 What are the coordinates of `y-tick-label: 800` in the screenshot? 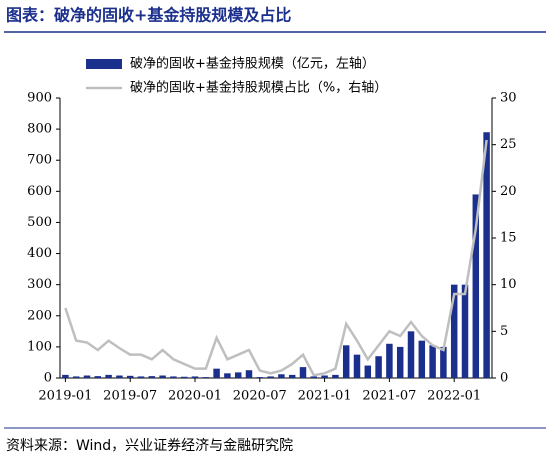 It's located at (39, 129).